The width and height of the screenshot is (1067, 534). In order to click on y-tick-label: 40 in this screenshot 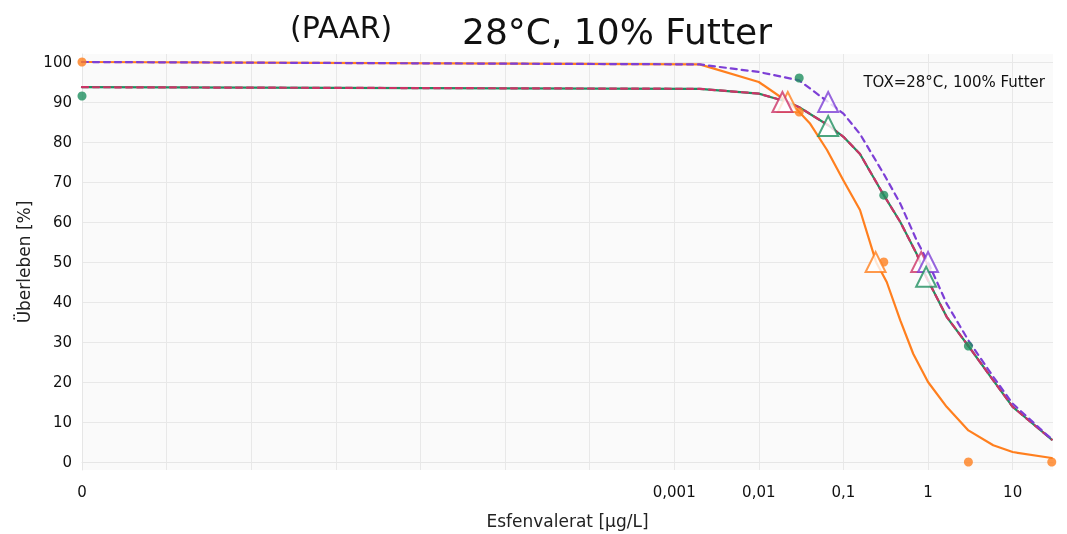, I will do `click(62, 302)`.